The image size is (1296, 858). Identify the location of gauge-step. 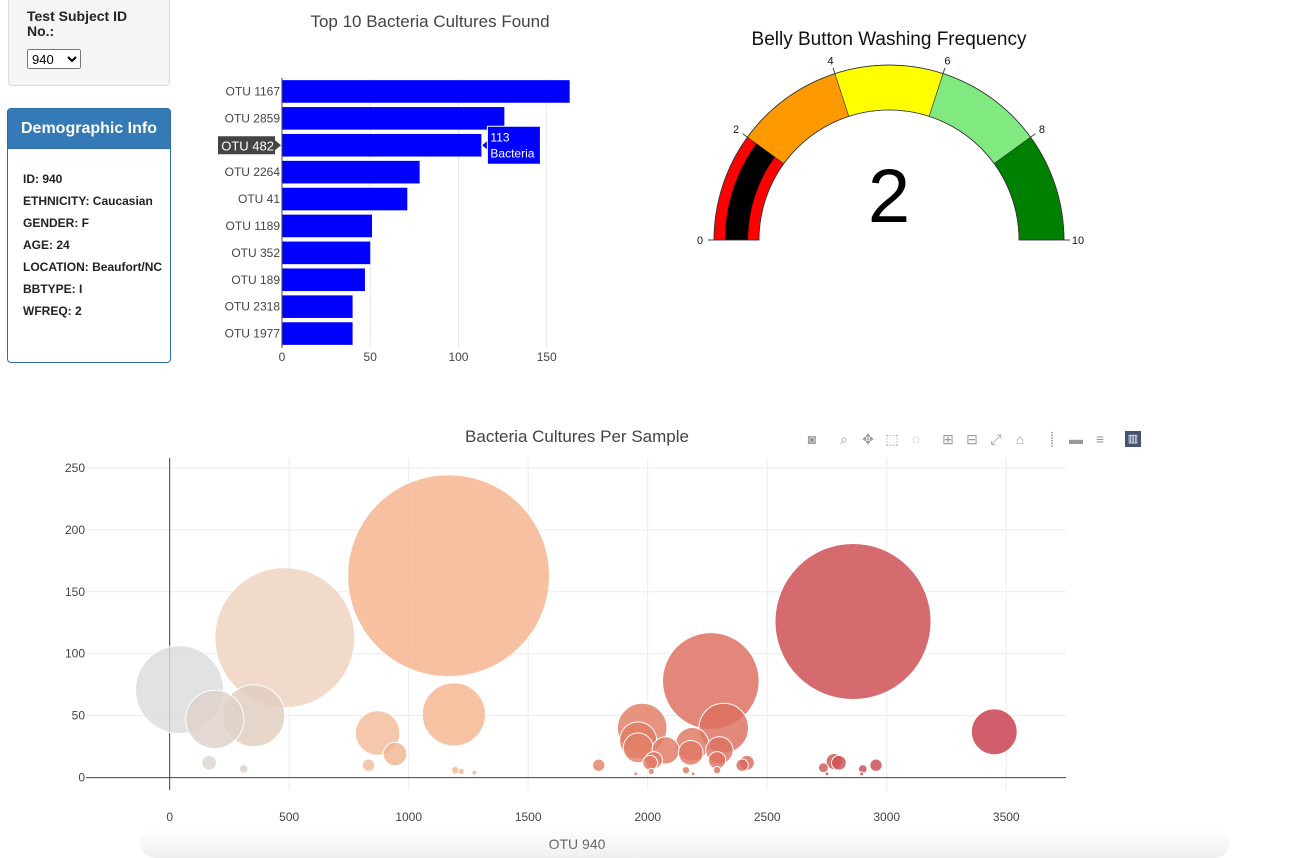
(889, 90).